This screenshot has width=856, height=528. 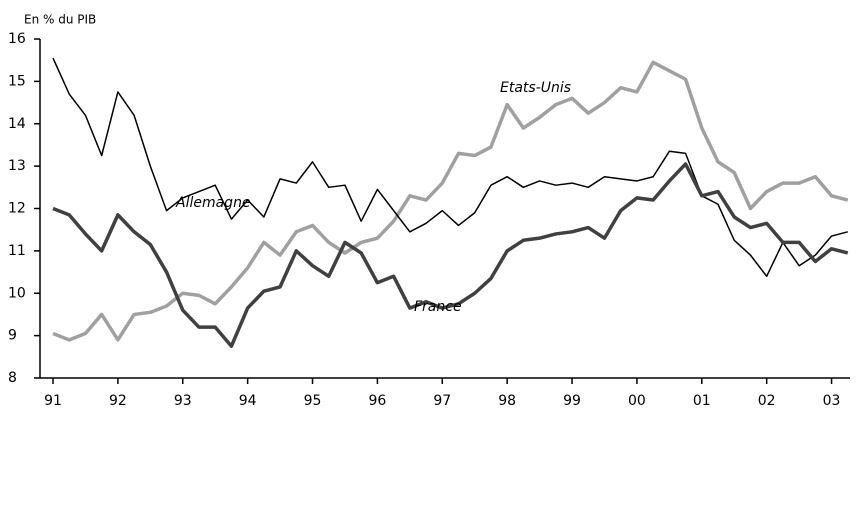 I want to click on y-tick-label: 14, so click(x=17, y=124).